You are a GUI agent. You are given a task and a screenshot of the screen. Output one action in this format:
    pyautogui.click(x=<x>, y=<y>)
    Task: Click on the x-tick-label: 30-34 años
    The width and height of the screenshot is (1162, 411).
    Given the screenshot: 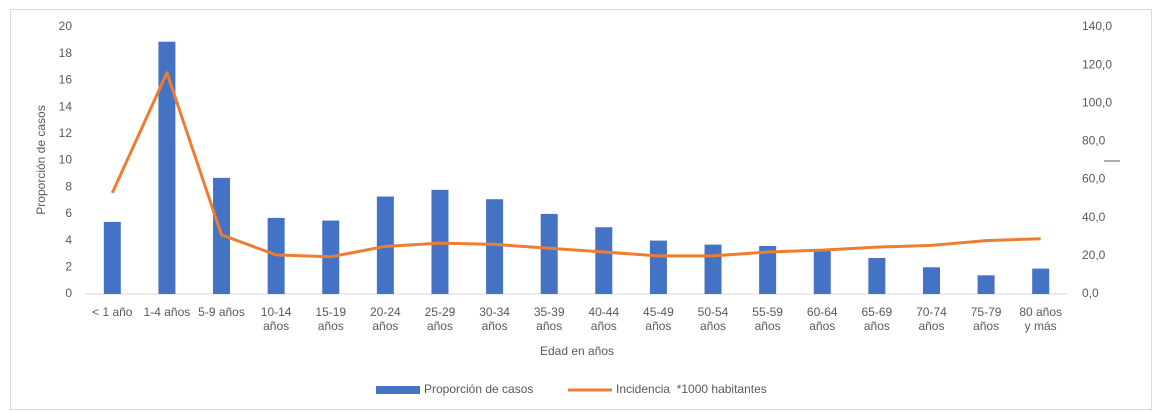 What is the action you would take?
    pyautogui.click(x=494, y=319)
    